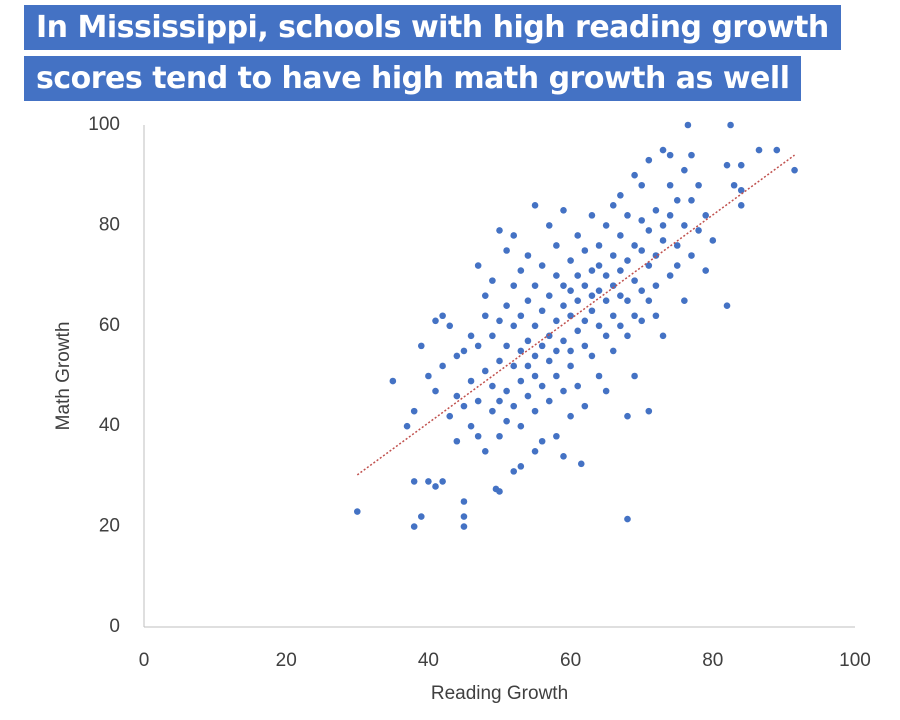  What do you see at coordinates (63, 376) in the screenshot?
I see `y-axis-title: Math Growth` at bounding box center [63, 376].